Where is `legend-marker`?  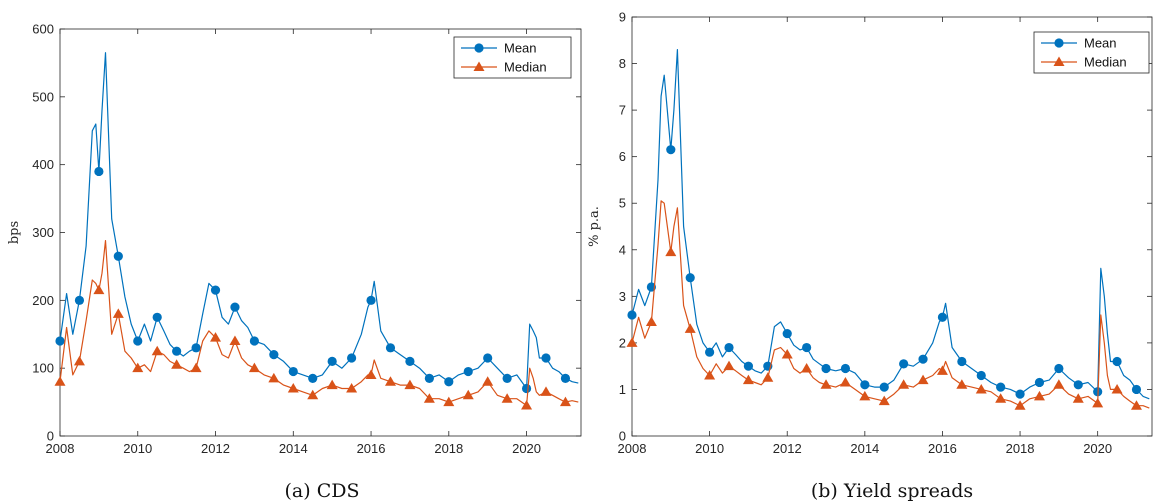
legend-marker is located at coordinates (1059, 61).